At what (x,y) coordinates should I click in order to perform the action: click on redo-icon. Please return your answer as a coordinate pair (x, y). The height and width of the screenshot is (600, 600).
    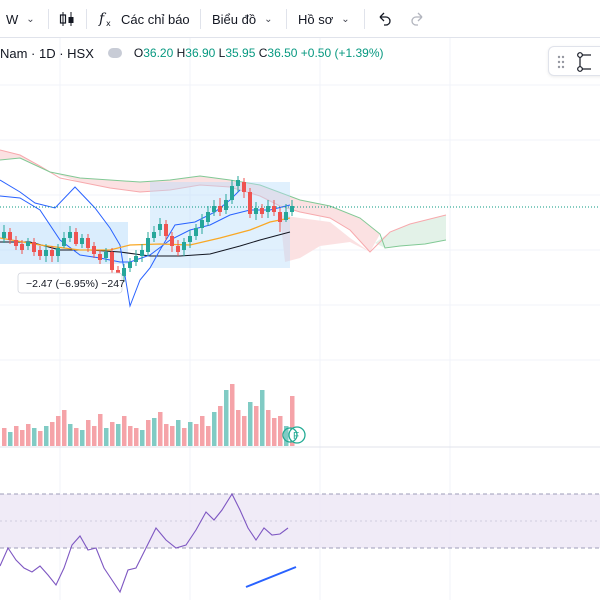
    Looking at the image, I should click on (417, 19).